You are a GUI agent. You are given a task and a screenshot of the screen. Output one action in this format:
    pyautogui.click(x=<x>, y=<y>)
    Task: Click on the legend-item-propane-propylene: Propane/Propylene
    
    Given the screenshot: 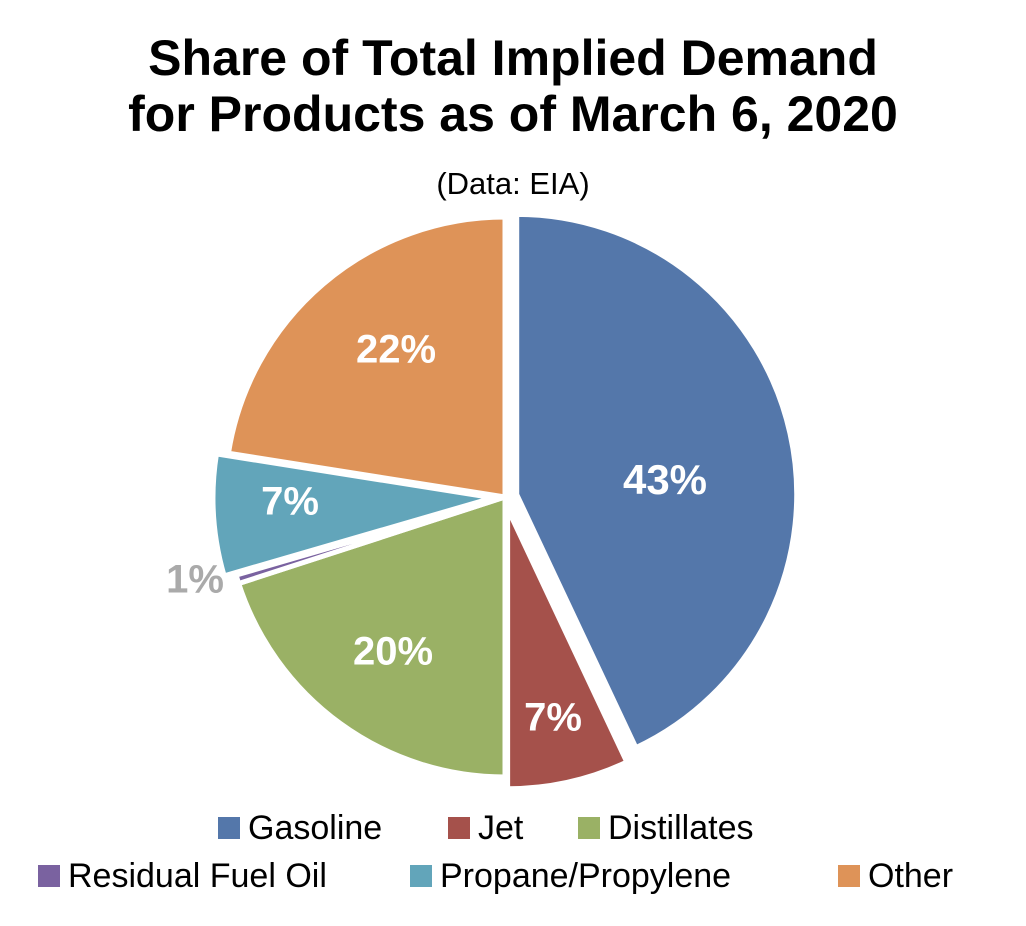 What is the action you would take?
    pyautogui.click(x=570, y=876)
    